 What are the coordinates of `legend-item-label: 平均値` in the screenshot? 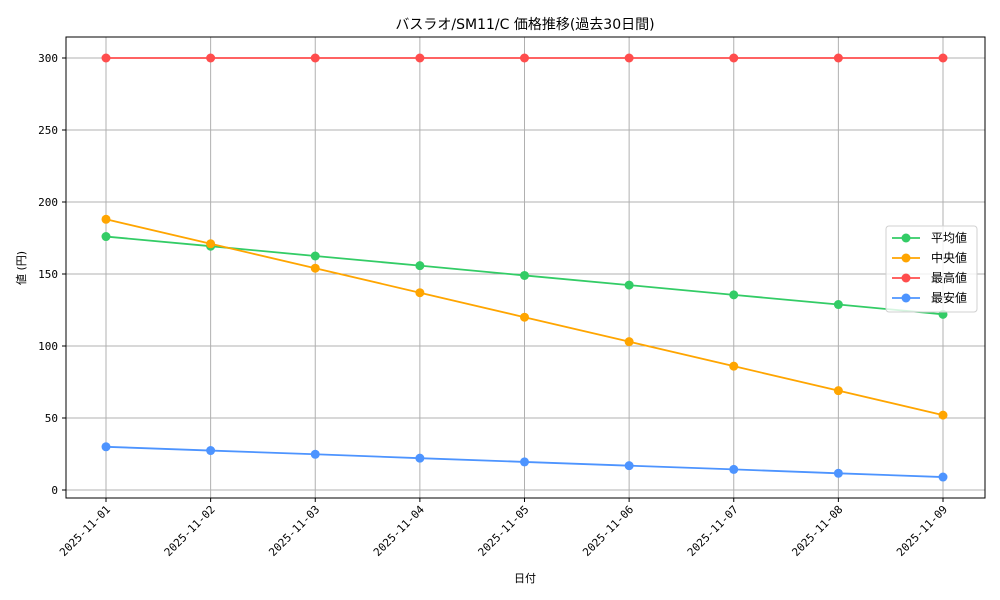 It's located at (949, 237).